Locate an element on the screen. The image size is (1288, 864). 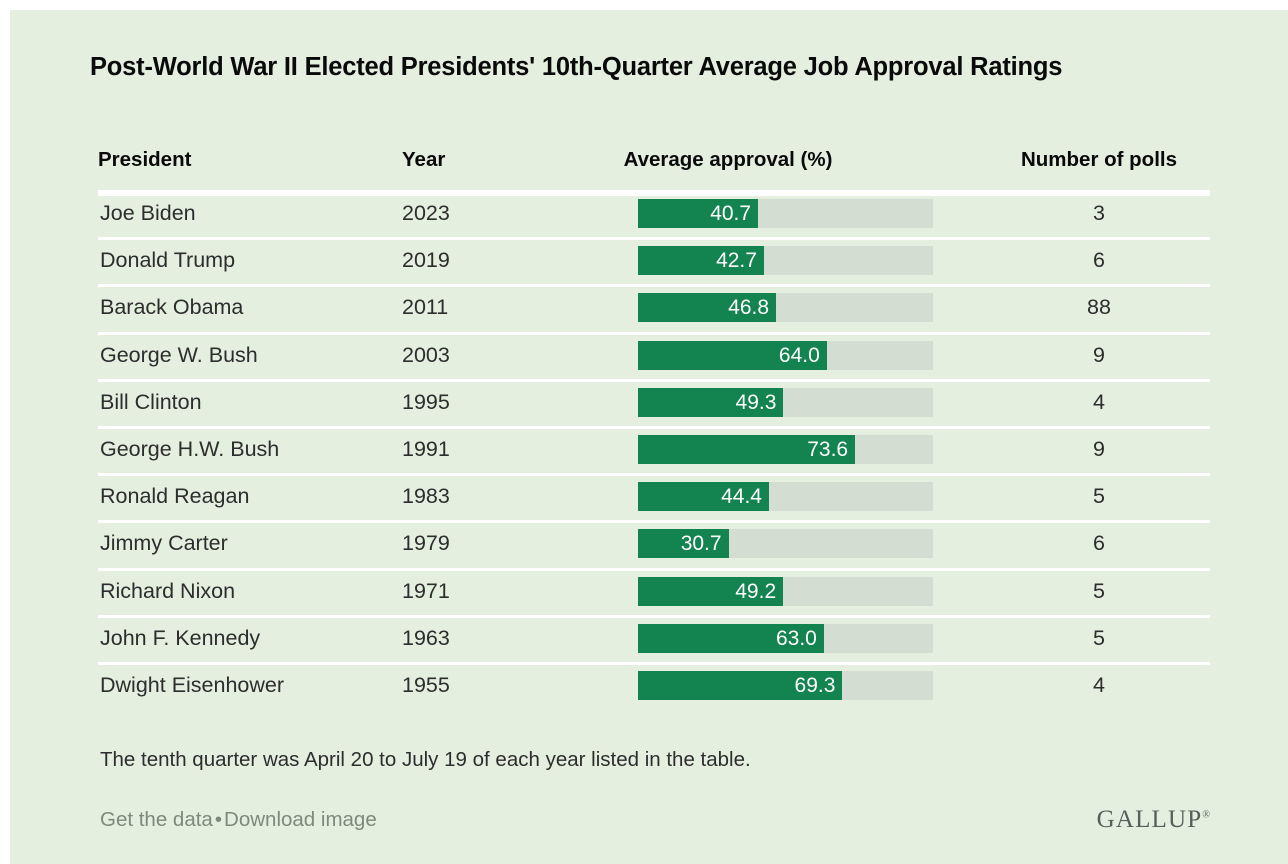
gallup-logo: GALLUP® is located at coordinates (1153, 820).